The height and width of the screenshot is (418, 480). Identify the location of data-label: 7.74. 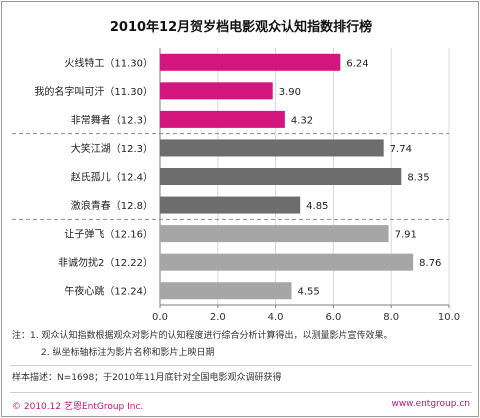
(401, 149).